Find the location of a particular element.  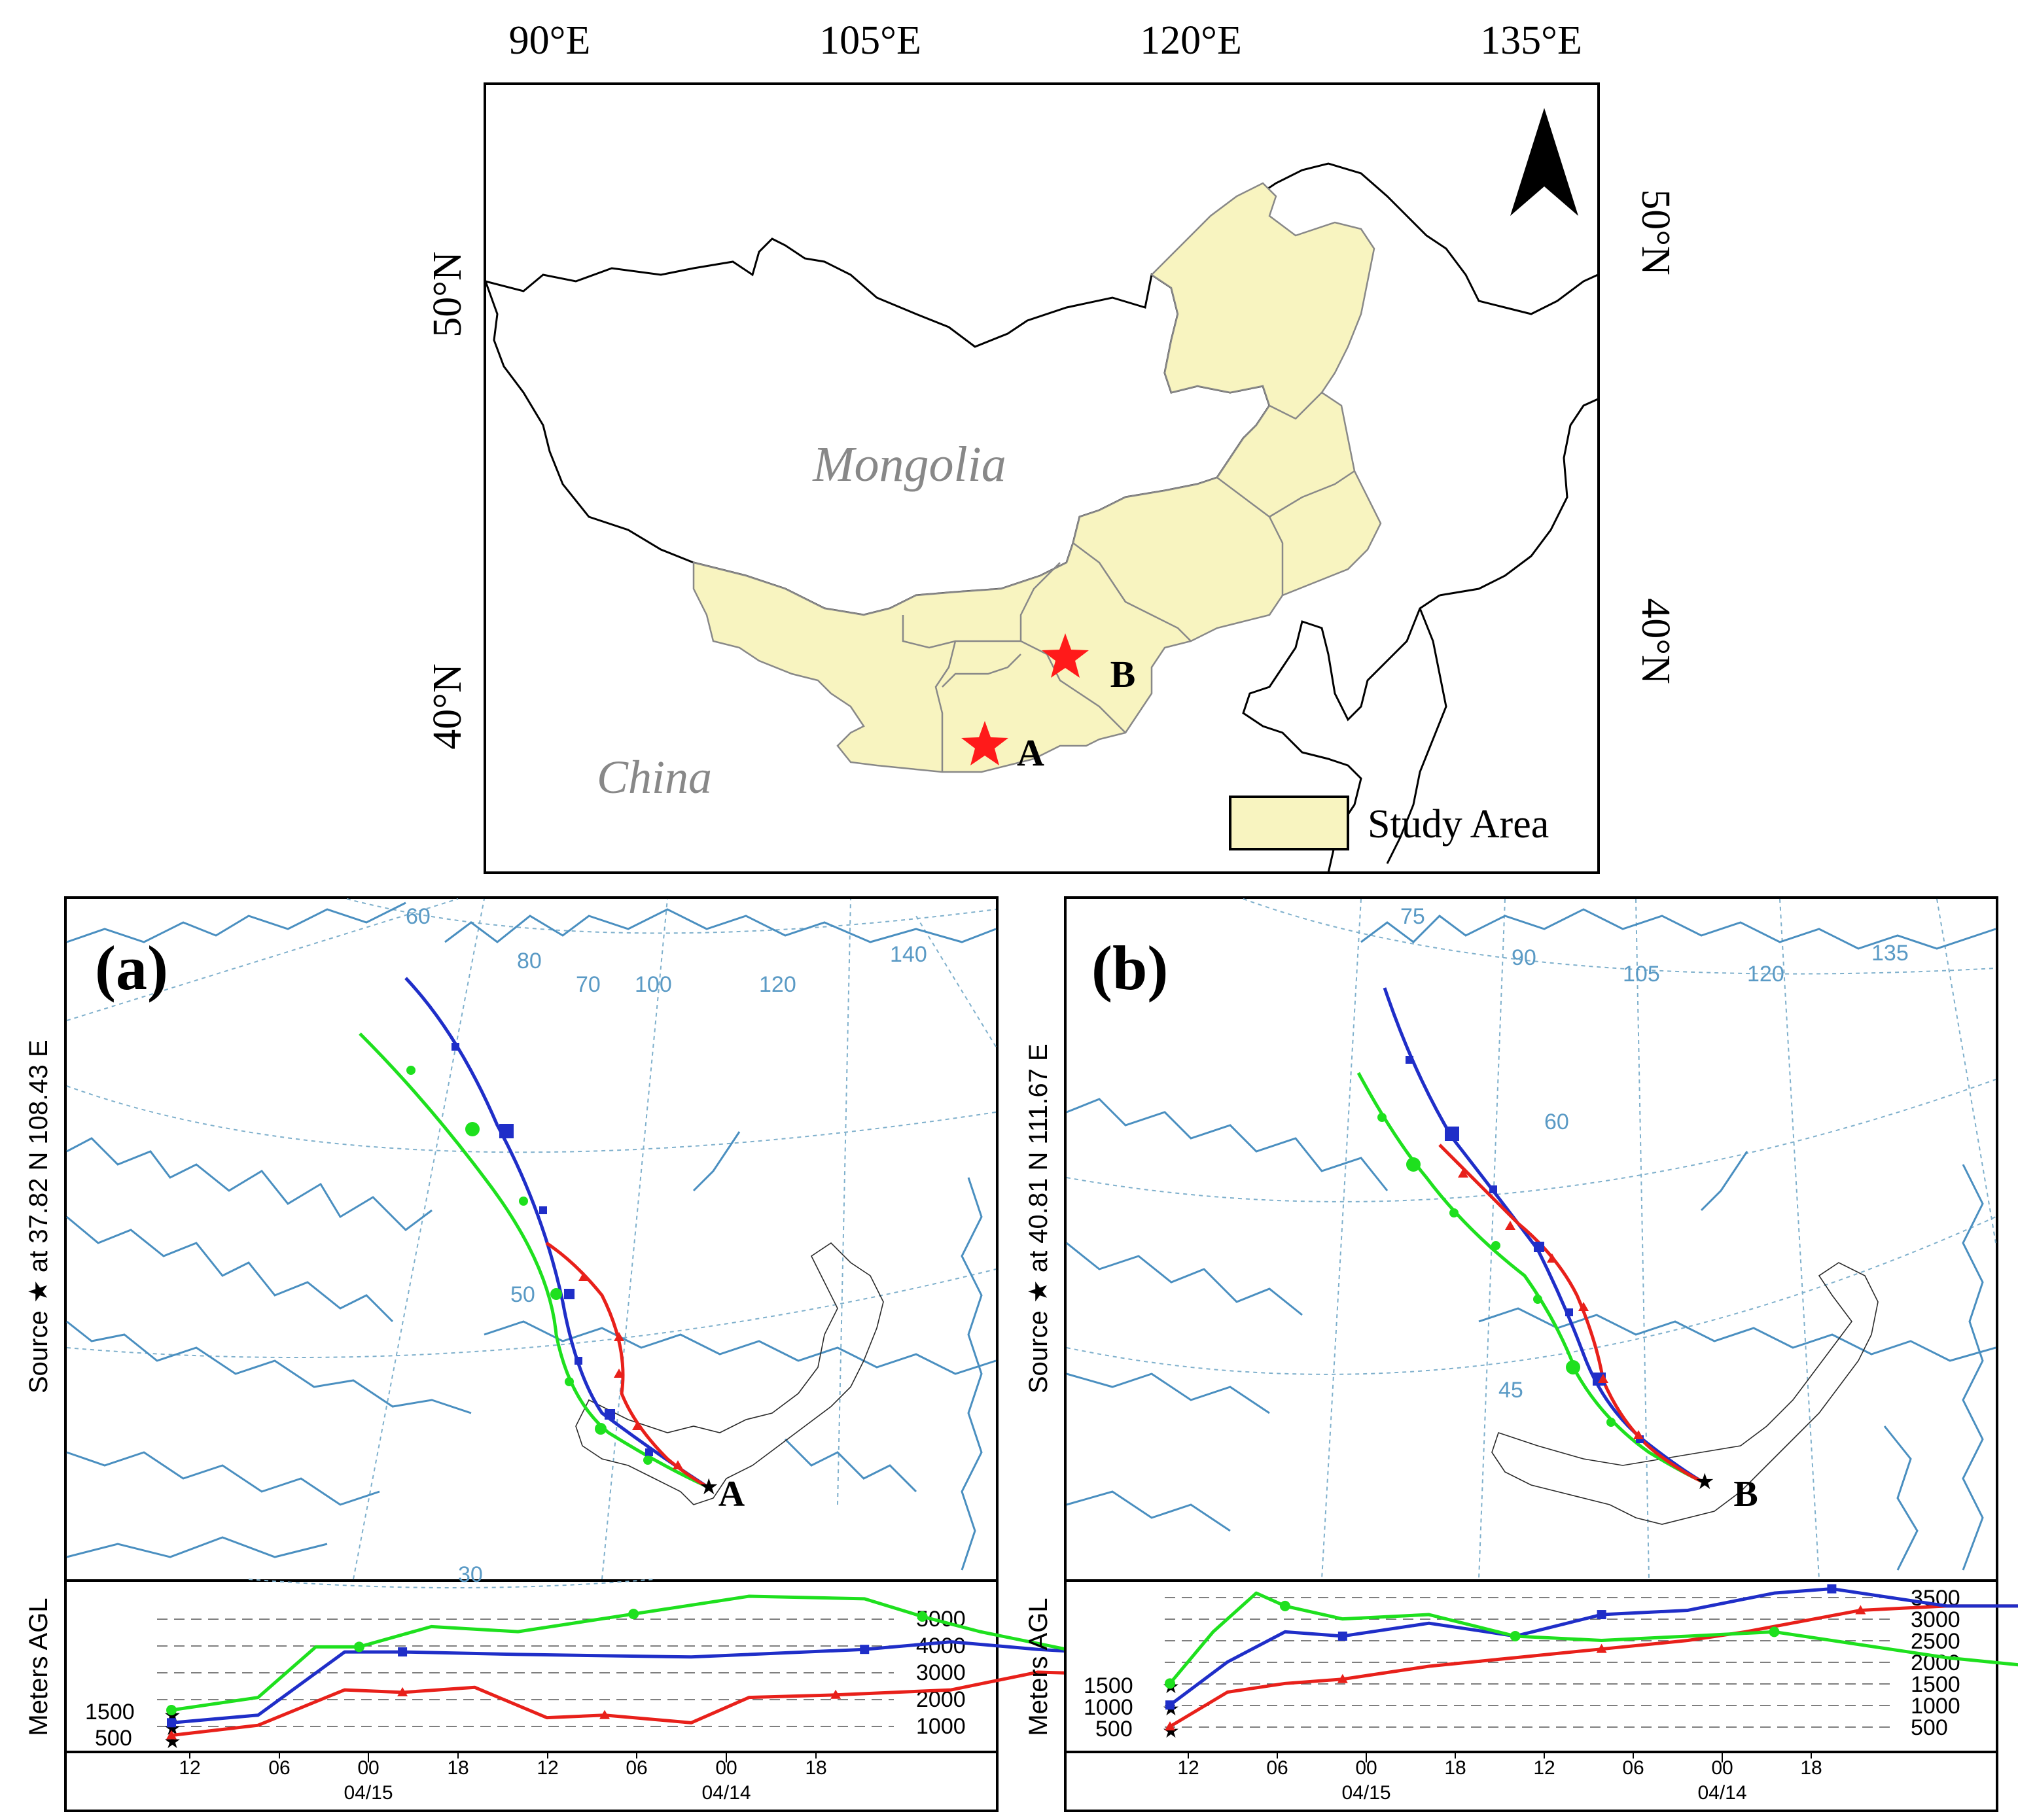

grid-label: 50 is located at coordinates (522, 1294).